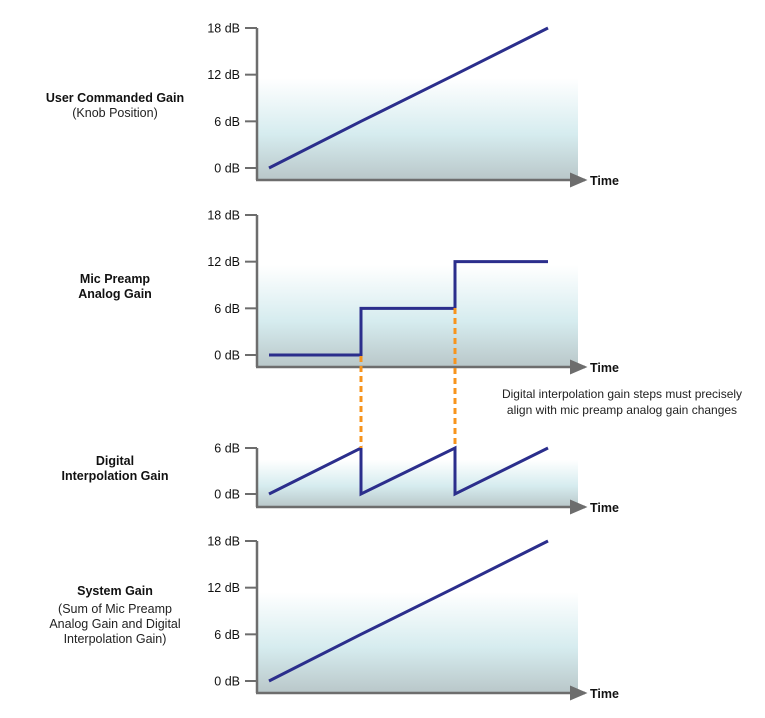 This screenshot has width=765, height=718. I want to click on chart-panel-2: 18 dB 12 dB 6 dB 0 dB Time, so click(413, 292).